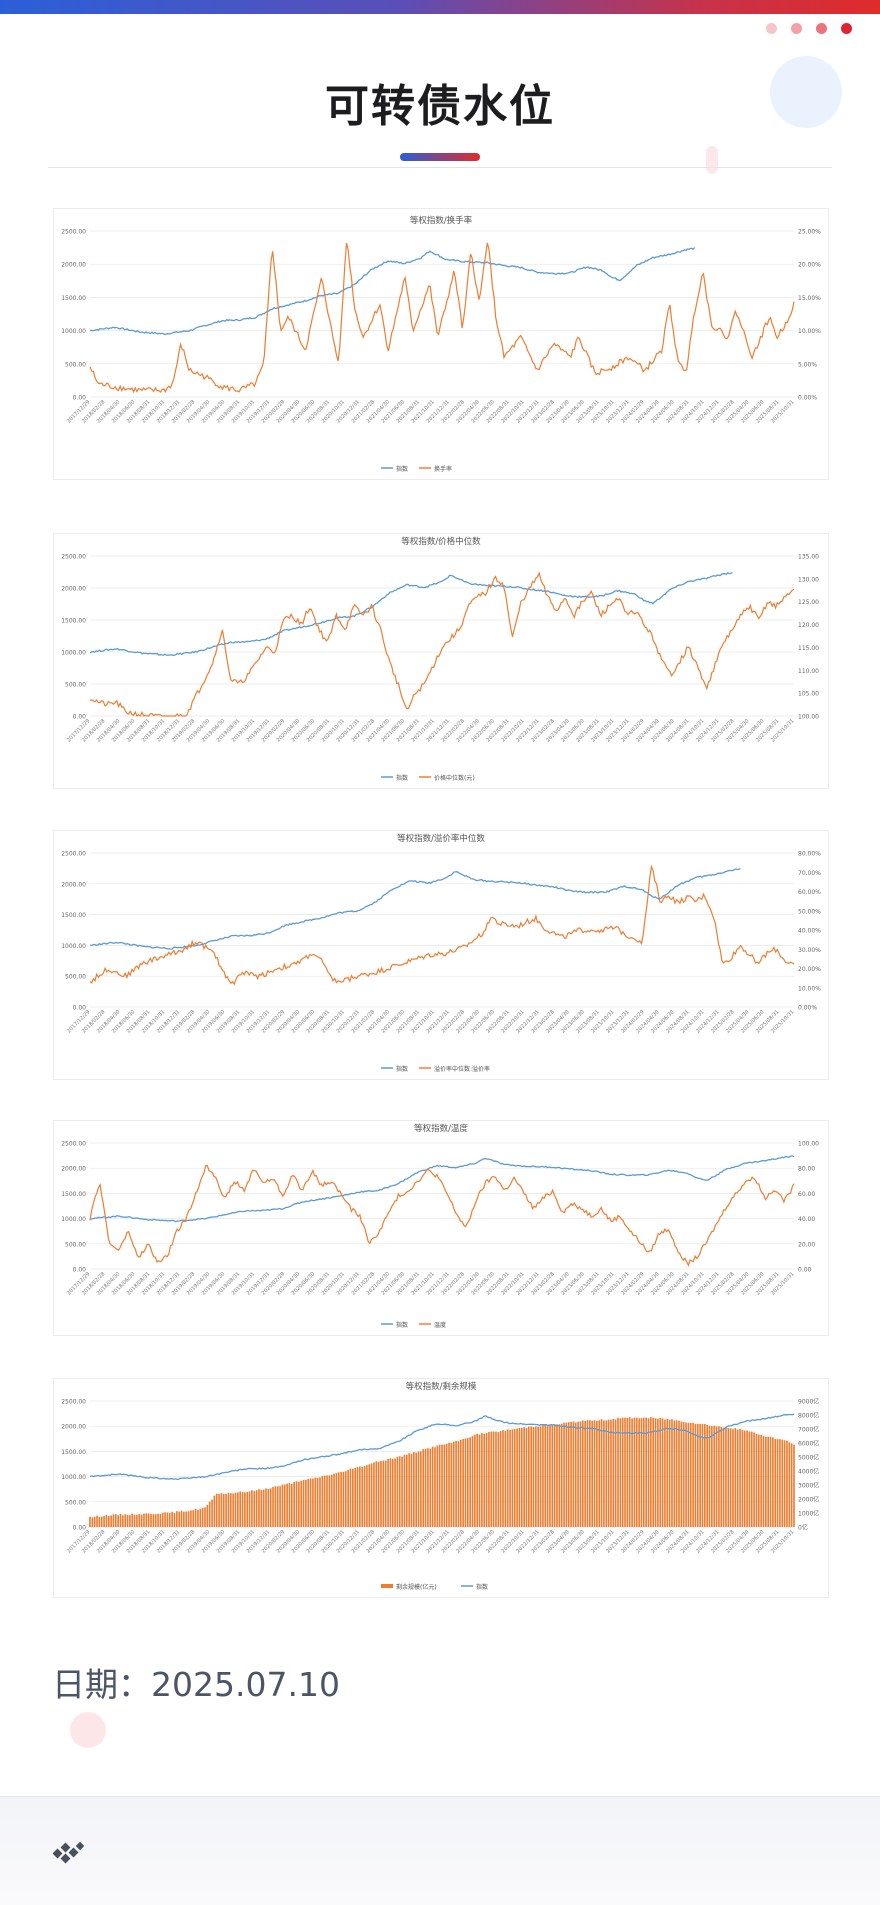  I want to click on y-right-tick-label: 8000亿, so click(808, 1416).